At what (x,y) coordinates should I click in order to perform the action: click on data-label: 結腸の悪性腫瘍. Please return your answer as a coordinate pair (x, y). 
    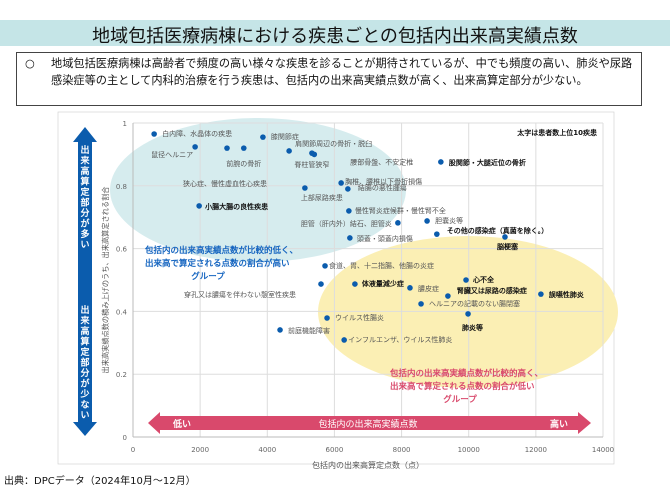
    Looking at the image, I should click on (382, 187).